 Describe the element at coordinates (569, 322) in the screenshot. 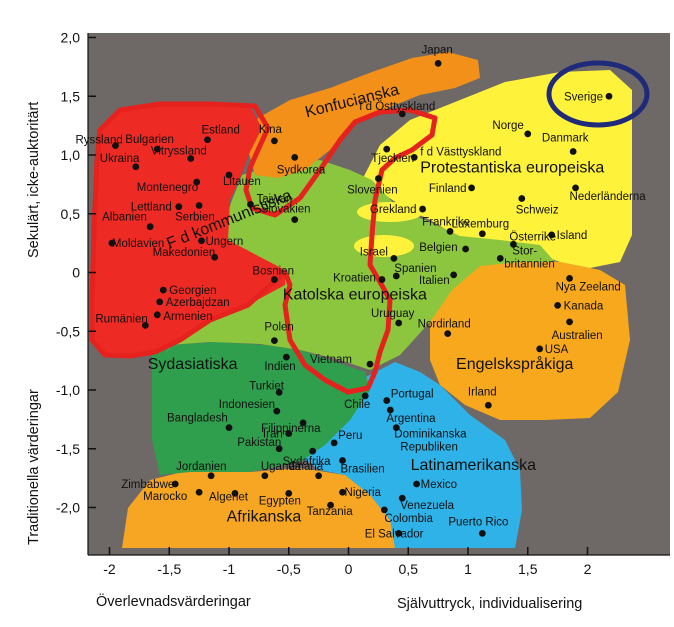

I see `point-australien` at that location.